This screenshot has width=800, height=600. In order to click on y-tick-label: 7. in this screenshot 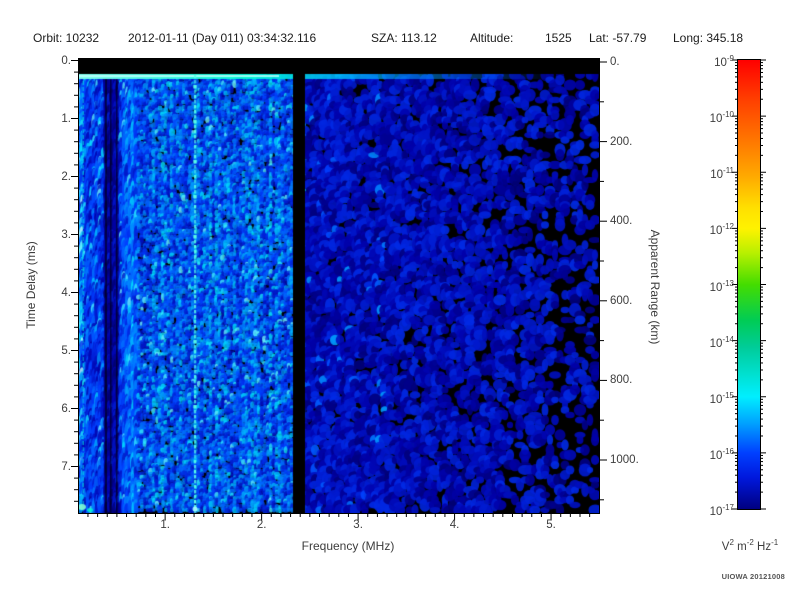, I will do `click(66, 466)`.